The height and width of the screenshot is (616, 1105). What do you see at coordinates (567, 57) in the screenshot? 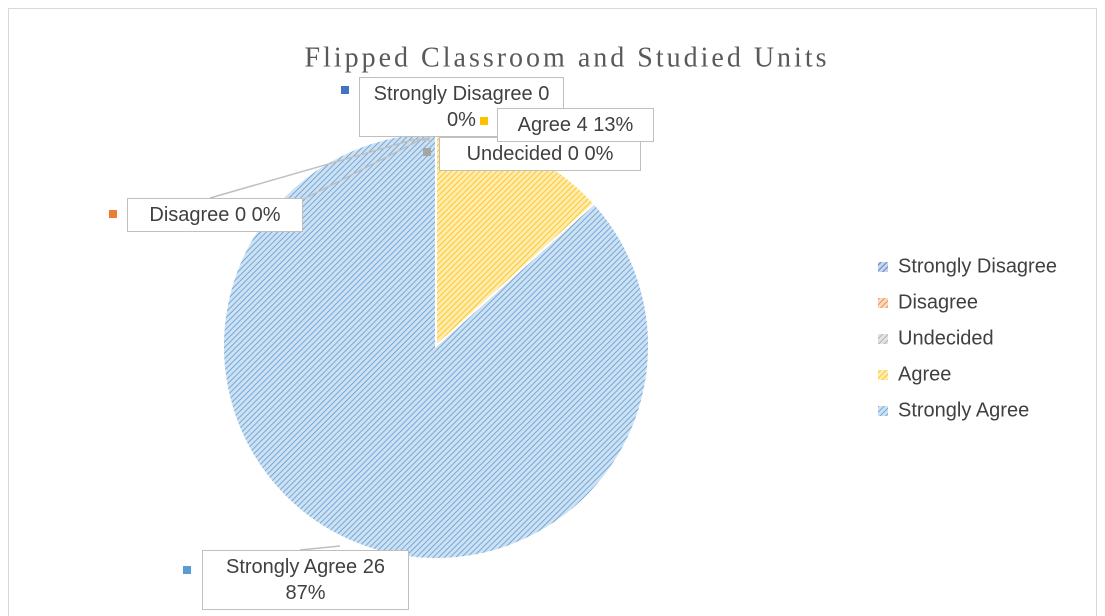
I see `chart-title: Flipped Classroom and Studied Units` at bounding box center [567, 57].